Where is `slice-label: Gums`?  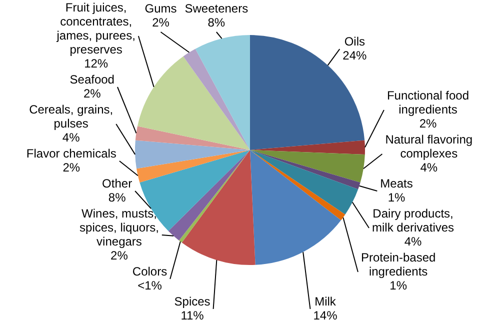
slice-label: Gums is located at coordinates (160, 8).